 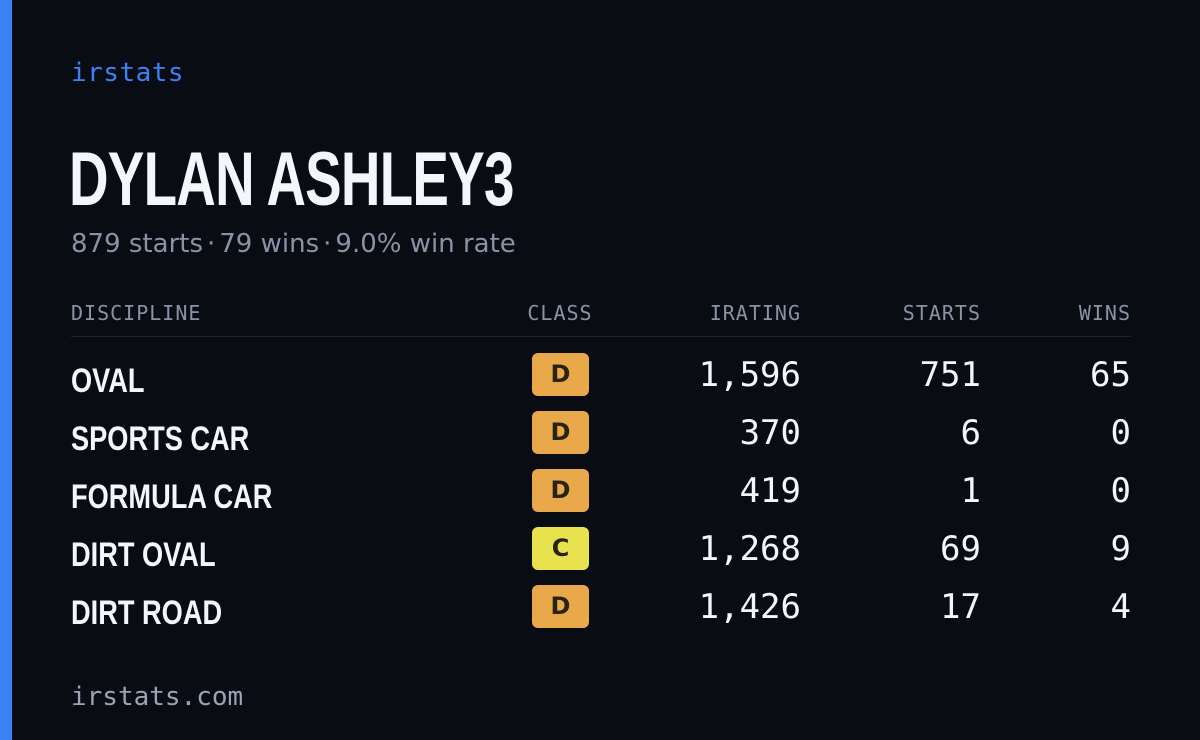 I want to click on total-wins: 79 wins, so click(x=269, y=244).